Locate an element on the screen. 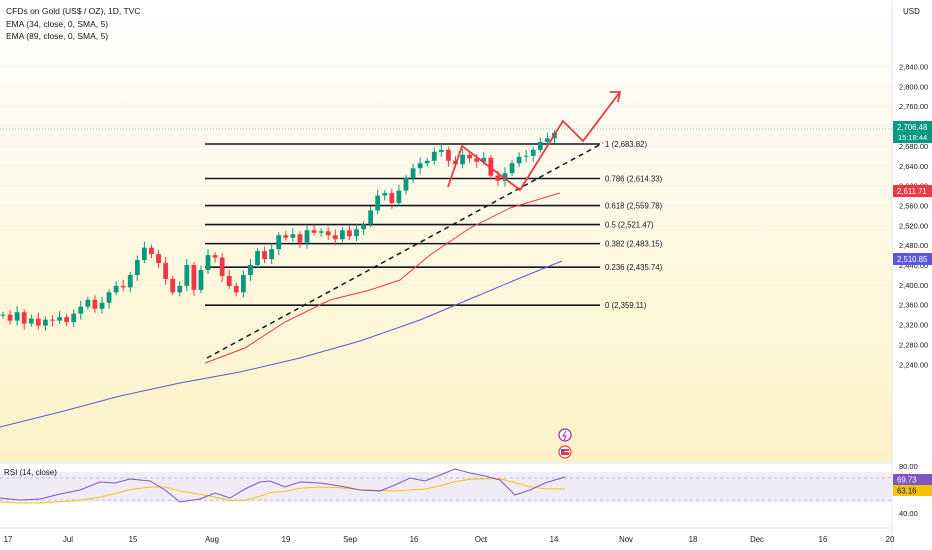 The image size is (932, 550). time-tick-label: 17 is located at coordinates (8, 539).